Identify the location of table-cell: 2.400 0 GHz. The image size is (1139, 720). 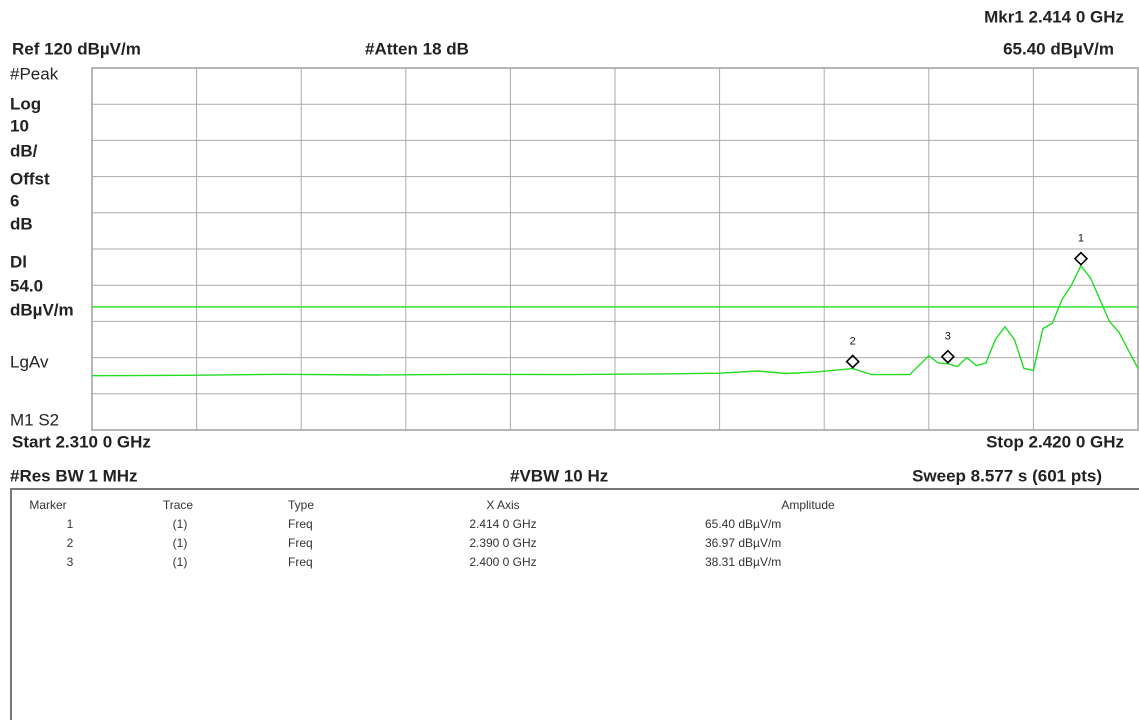
(502, 562).